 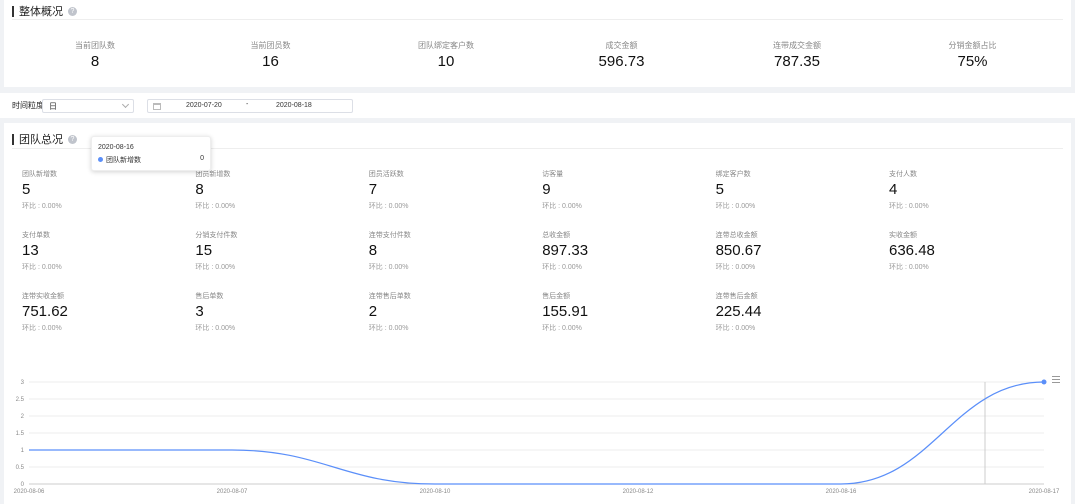 What do you see at coordinates (546, 189) in the screenshot?
I see `metric-value: 9` at bounding box center [546, 189].